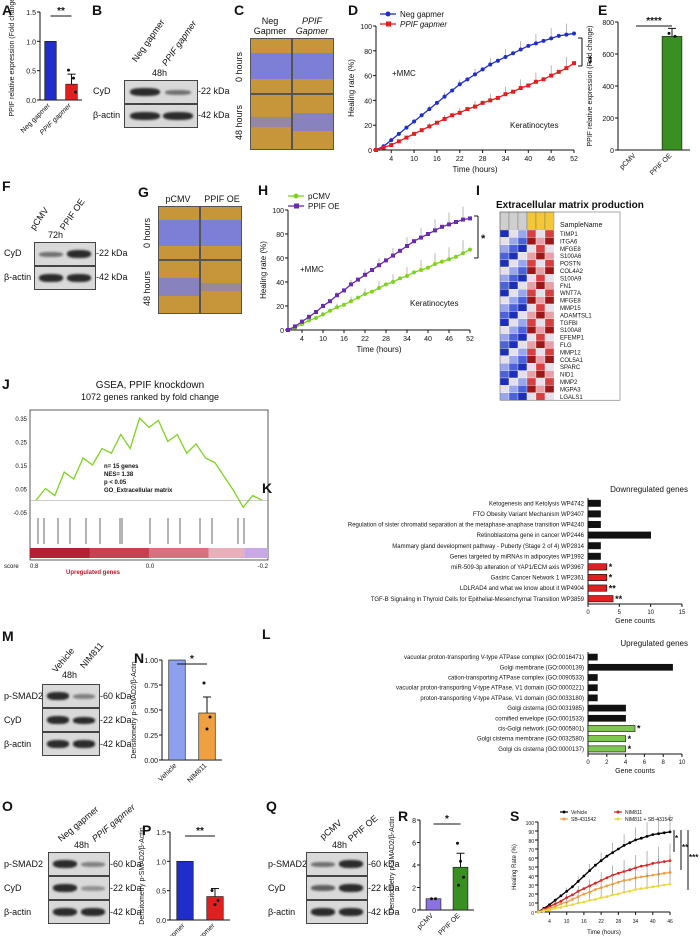 This screenshot has width=700, height=936. What do you see at coordinates (79, 888) in the screenshot?
I see `western-blot-cyd` at bounding box center [79, 888].